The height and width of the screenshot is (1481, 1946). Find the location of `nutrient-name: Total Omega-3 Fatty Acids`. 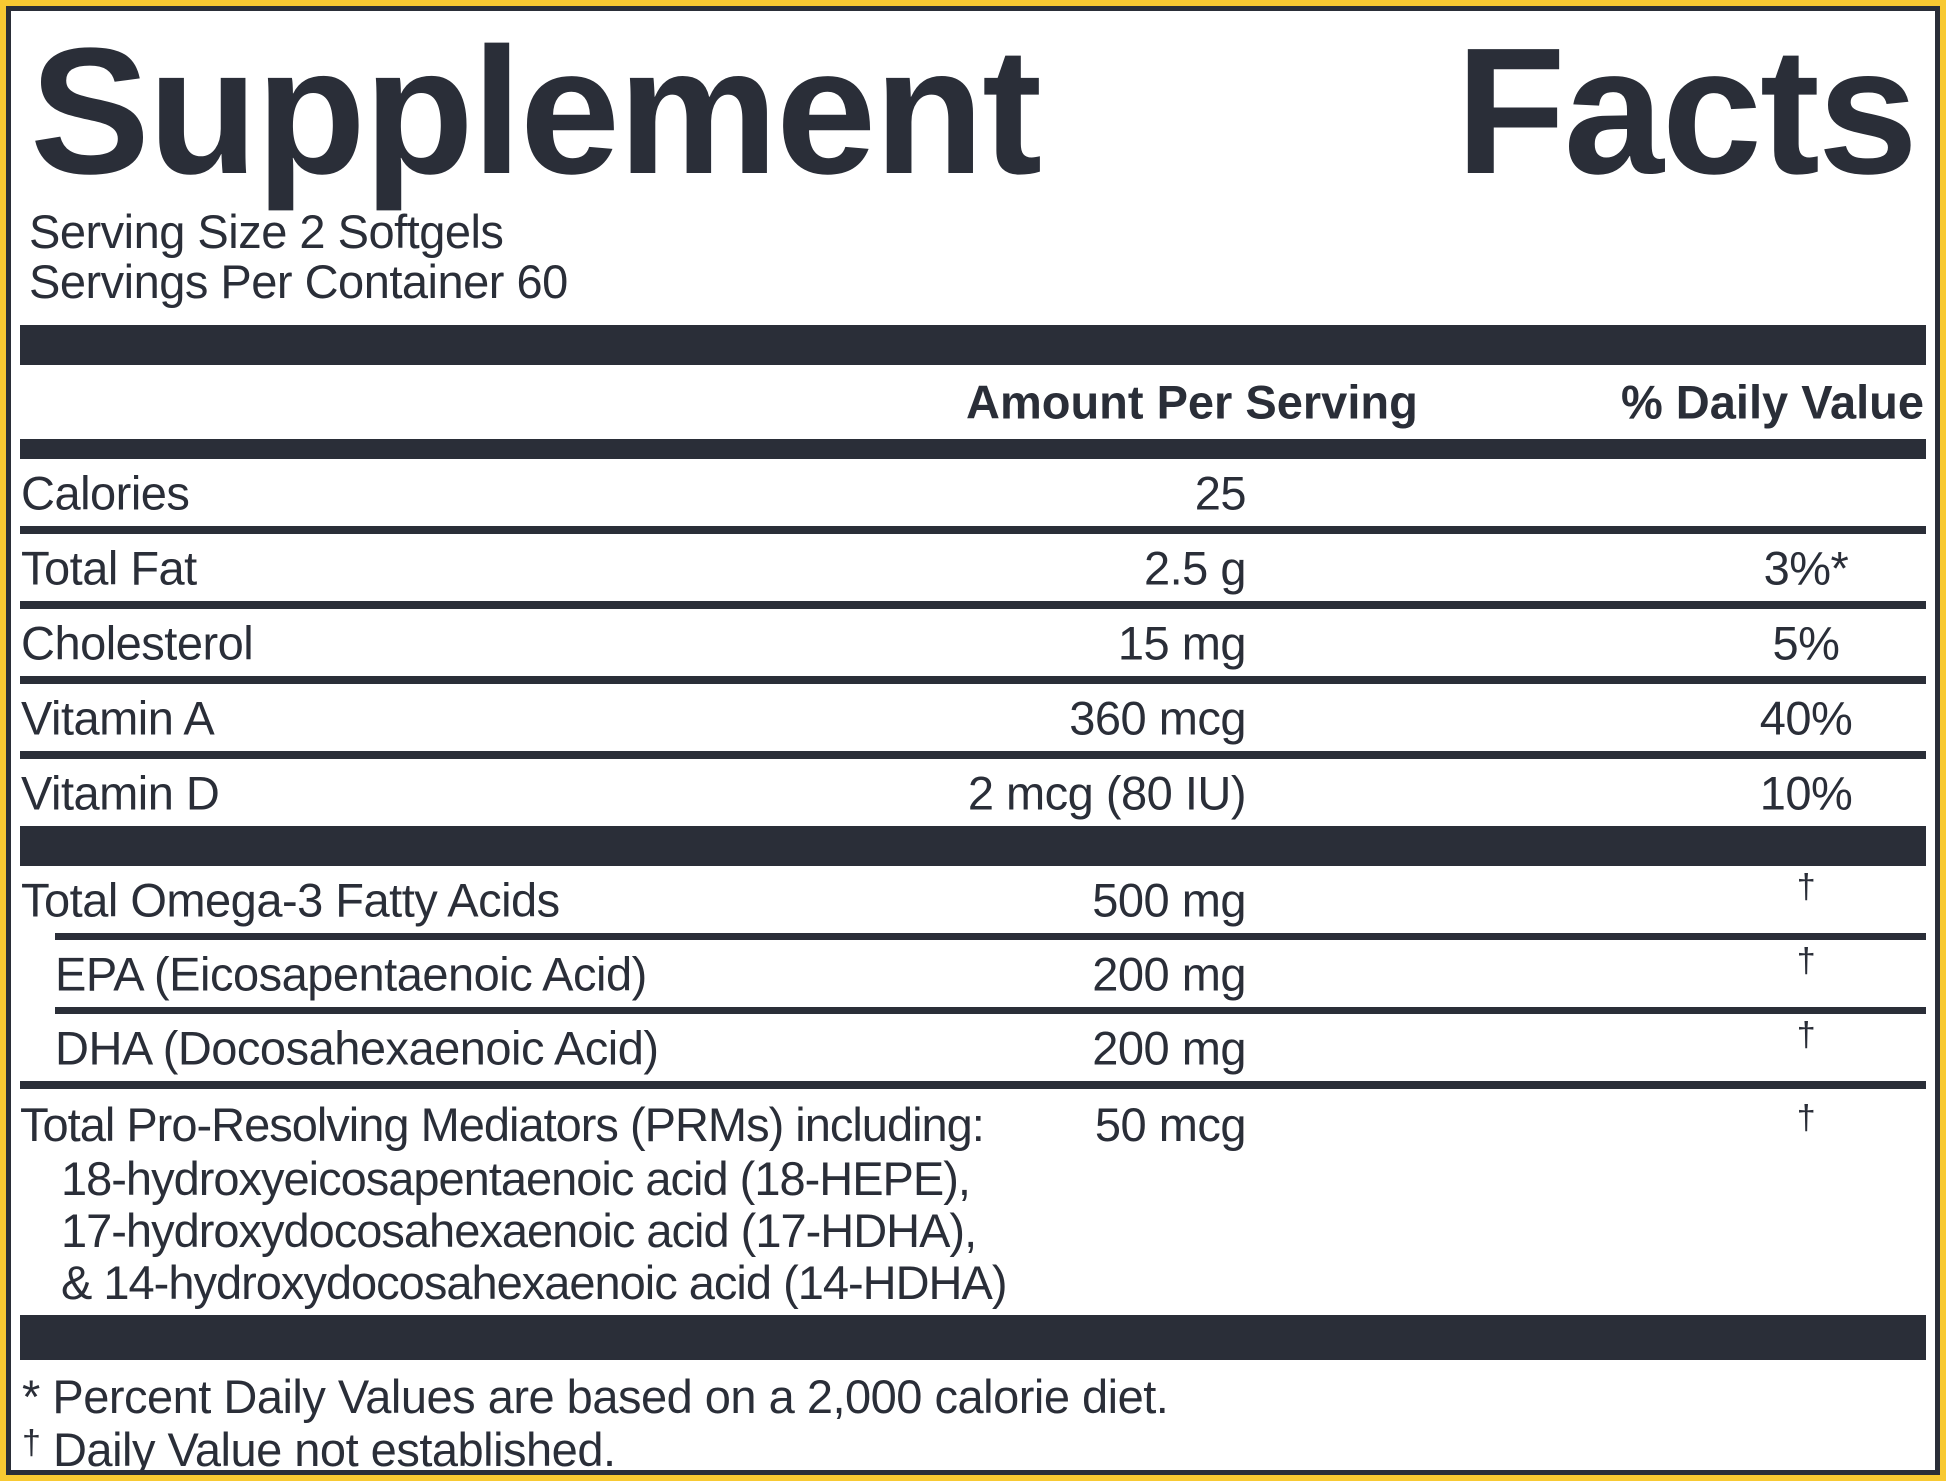

nutrient-name: Total Omega-3 Fatty Acids is located at coordinates (290, 899).